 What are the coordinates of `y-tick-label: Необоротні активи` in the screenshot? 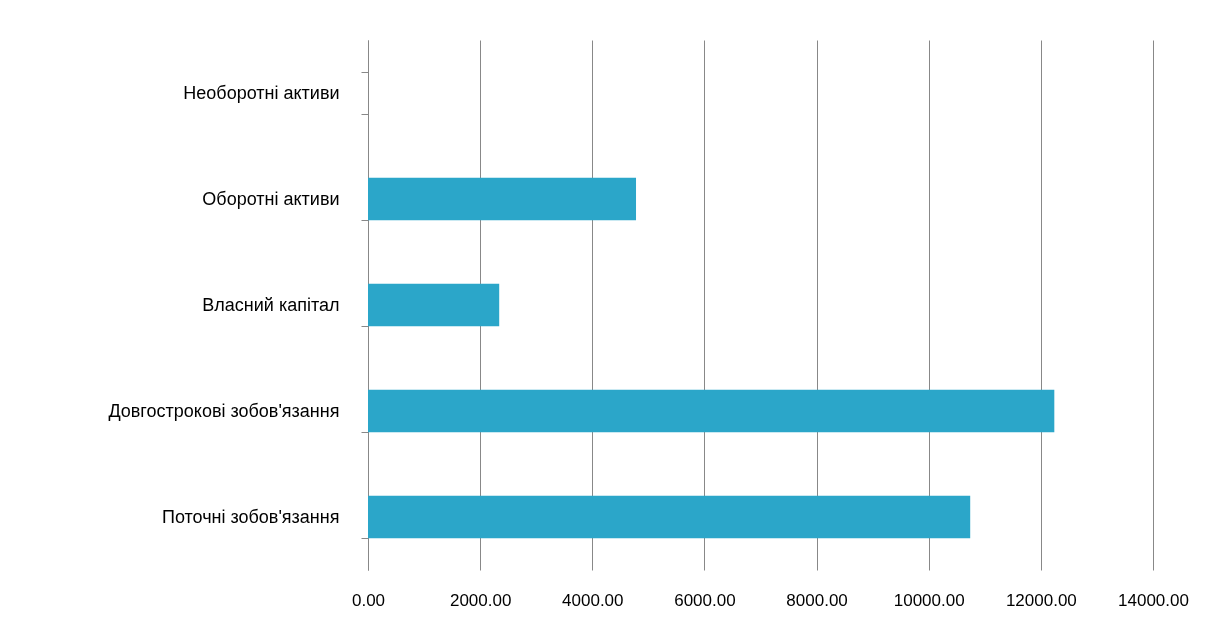 It's located at (261, 92).